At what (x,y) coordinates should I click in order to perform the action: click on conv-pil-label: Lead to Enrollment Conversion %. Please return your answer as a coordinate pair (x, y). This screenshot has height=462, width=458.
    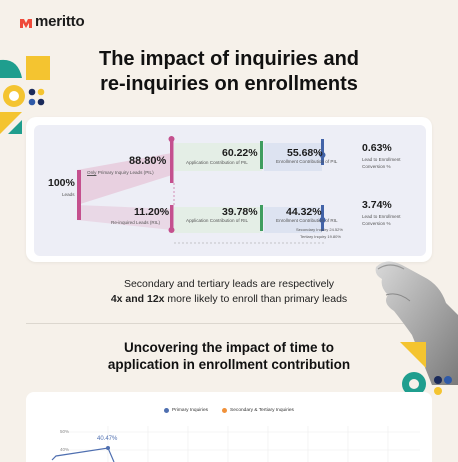
    Looking at the image, I should click on (381, 163).